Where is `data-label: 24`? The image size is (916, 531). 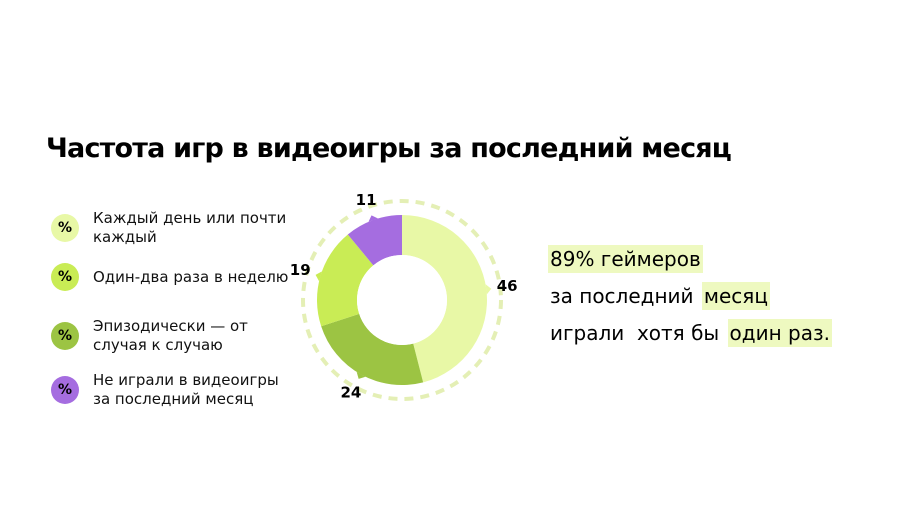
data-label: 24 is located at coordinates (350, 392).